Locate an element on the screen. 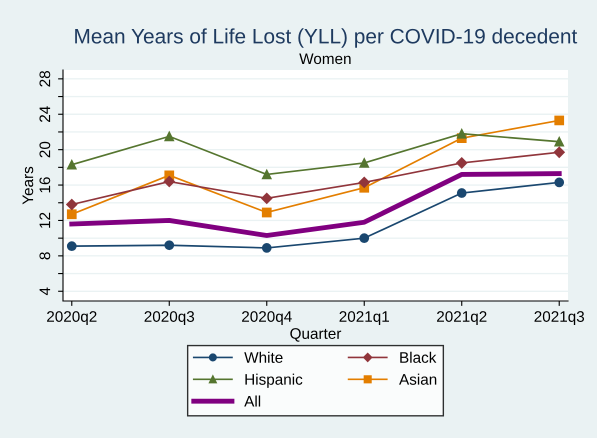 The image size is (597, 438). y-tick-label: 28 is located at coordinates (44, 79).